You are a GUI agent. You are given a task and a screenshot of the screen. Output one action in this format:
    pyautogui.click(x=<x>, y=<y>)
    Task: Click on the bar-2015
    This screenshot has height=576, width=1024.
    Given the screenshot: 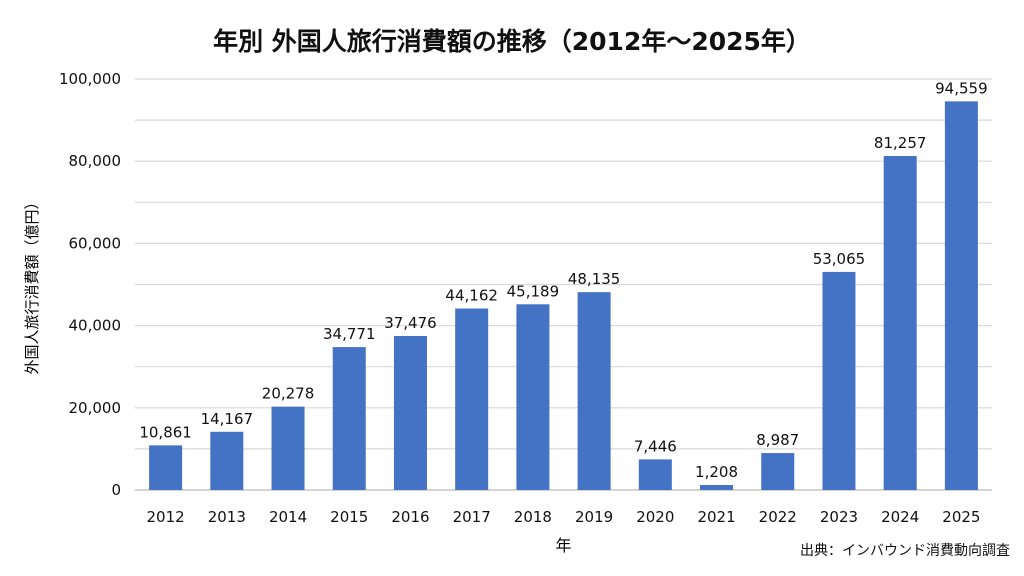 What is the action you would take?
    pyautogui.click(x=349, y=418)
    